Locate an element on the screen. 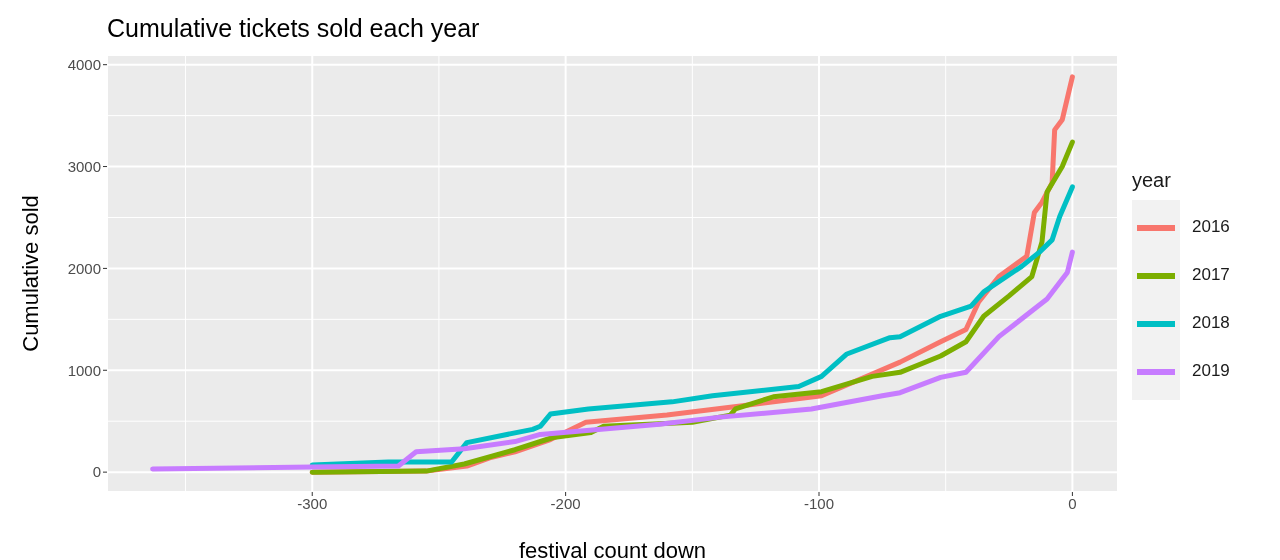  y-axis-title: Cumulative sold is located at coordinates (30, 273).